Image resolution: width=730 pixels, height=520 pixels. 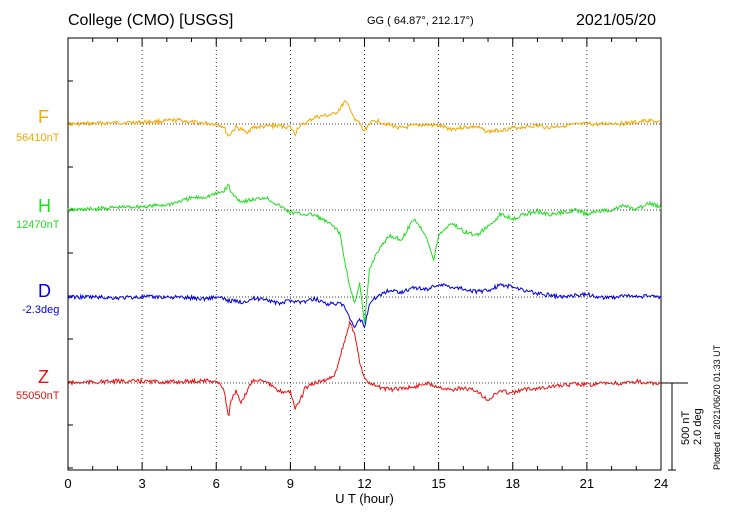 What do you see at coordinates (151, 20) in the screenshot?
I see `chart-title: College (CMO) [USGS]` at bounding box center [151, 20].